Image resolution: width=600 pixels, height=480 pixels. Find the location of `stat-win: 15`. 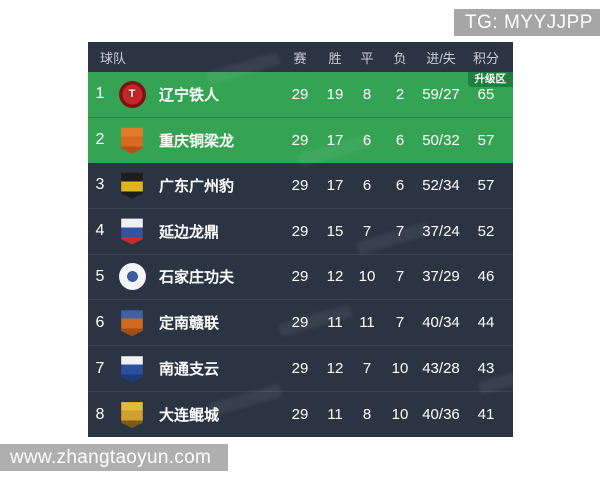

stat-win: 15 is located at coordinates (335, 231).